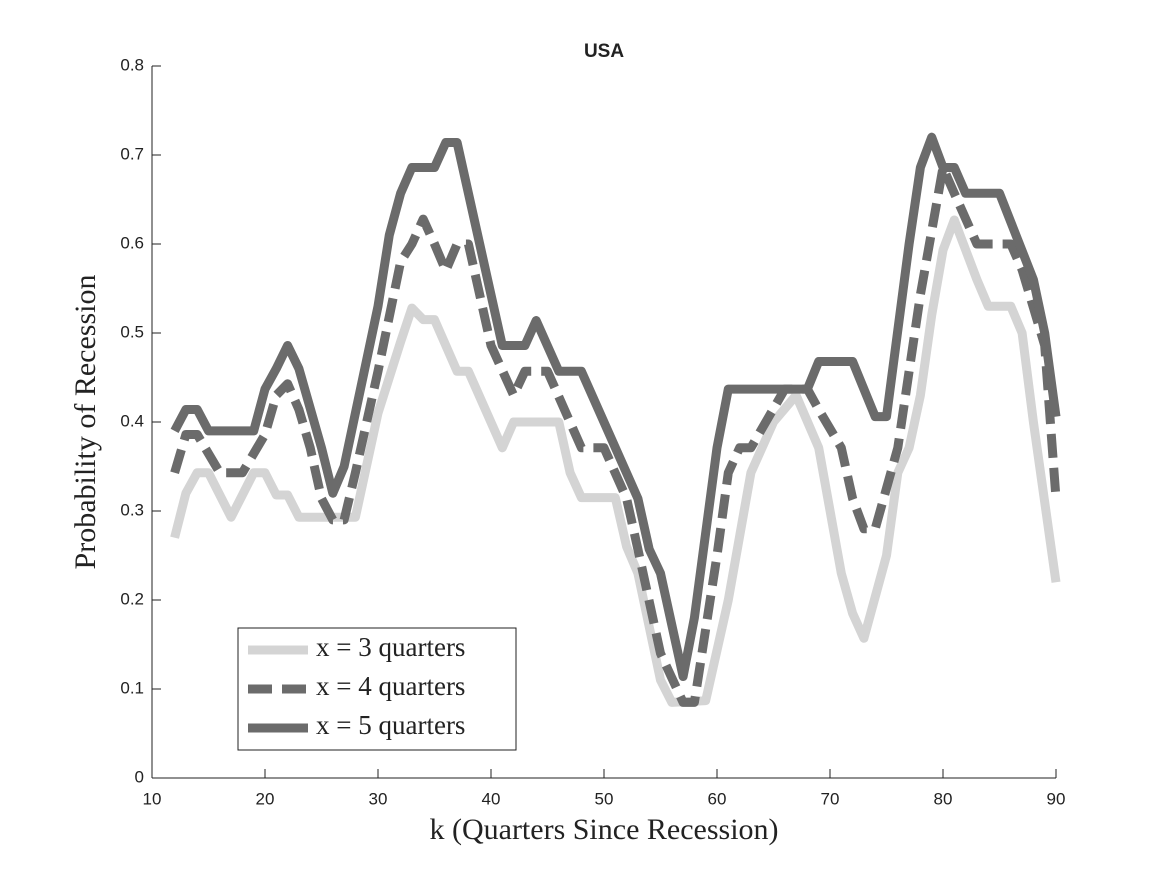  Describe the element at coordinates (378, 798) in the screenshot. I see `x-tick-label: 30` at that location.